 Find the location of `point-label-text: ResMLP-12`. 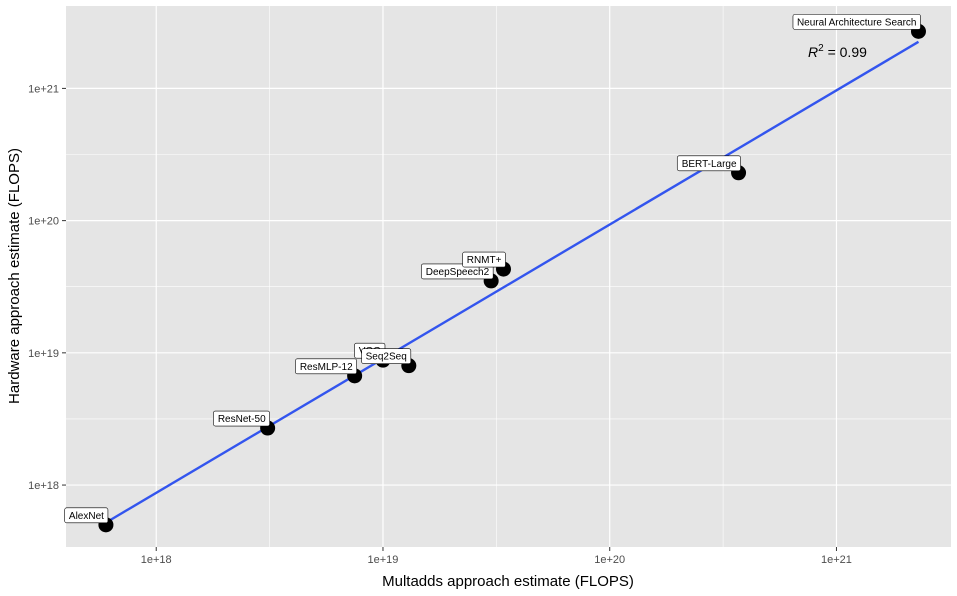

point-label-text: ResMLP-12 is located at coordinates (326, 367).